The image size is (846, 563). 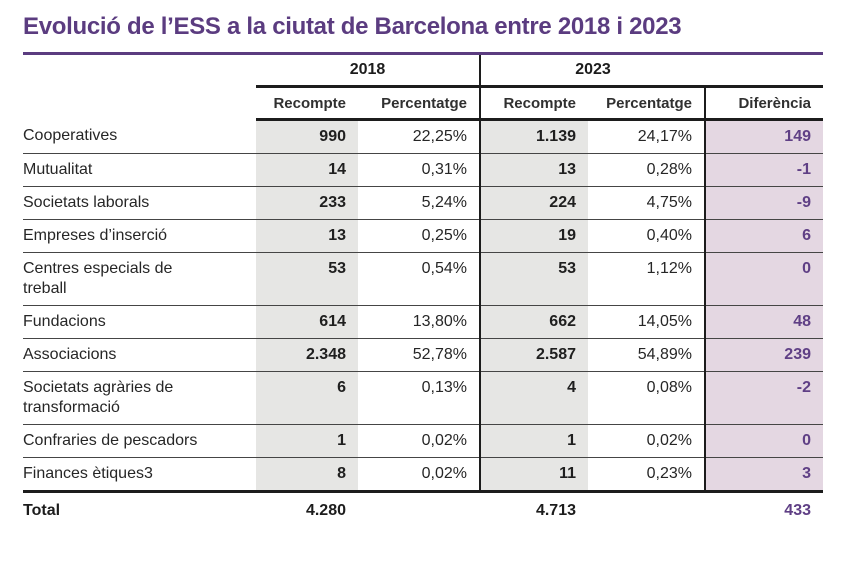 What do you see at coordinates (139, 170) in the screenshot?
I see `row-label: Mutualitat` at bounding box center [139, 170].